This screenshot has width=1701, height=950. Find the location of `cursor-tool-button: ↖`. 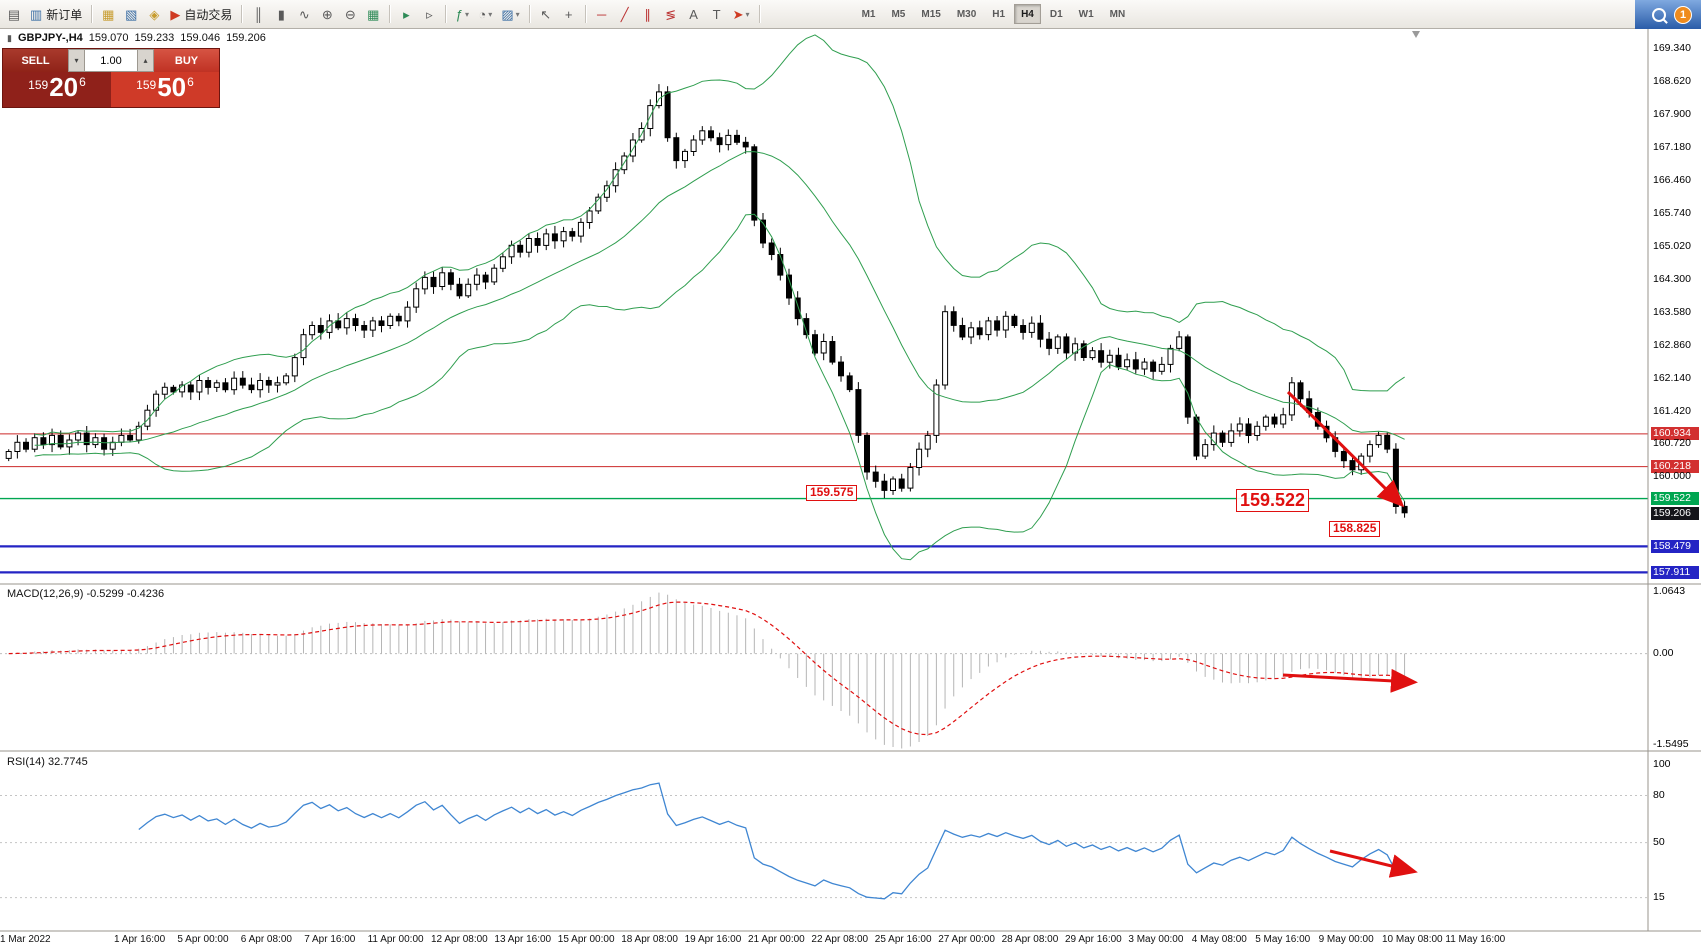

cursor-tool-button: ↖ is located at coordinates (546, 14).